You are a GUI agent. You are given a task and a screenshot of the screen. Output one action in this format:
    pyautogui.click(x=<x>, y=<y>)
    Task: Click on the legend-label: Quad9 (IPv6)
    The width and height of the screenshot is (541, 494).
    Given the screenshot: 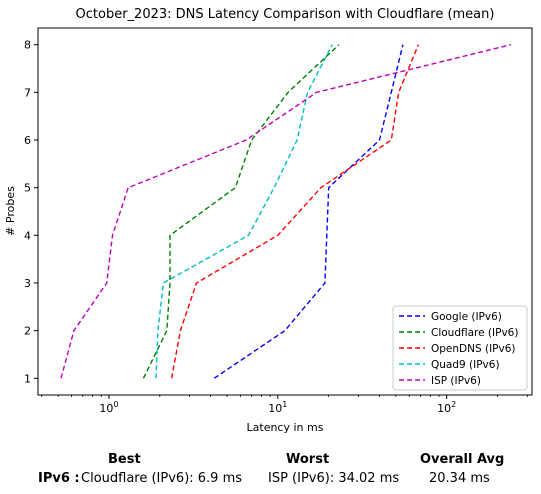 What is the action you would take?
    pyautogui.click(x=465, y=365)
    